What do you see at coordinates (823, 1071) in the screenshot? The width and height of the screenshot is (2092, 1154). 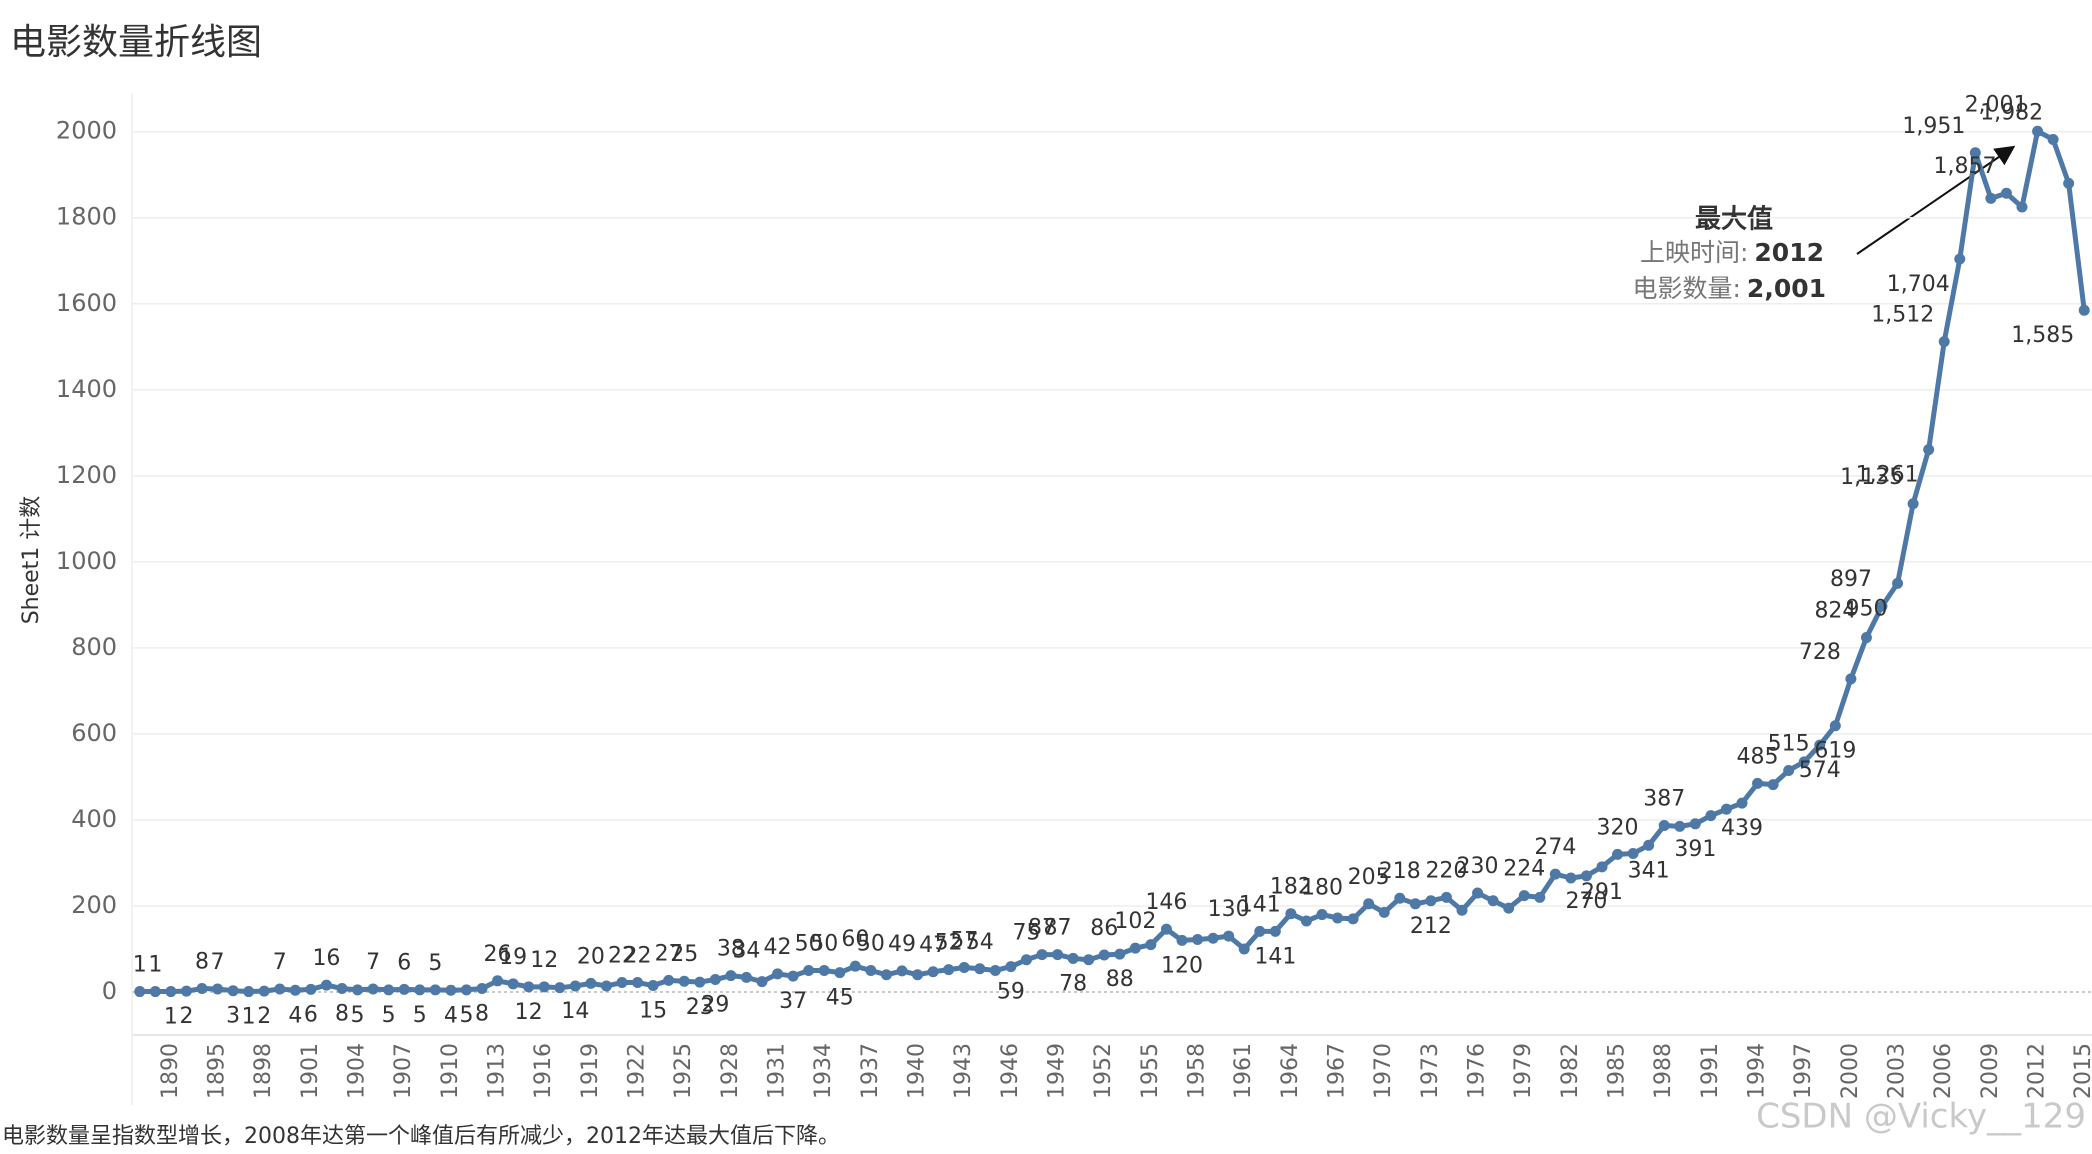 I see `x-tick-label: 1934` at bounding box center [823, 1071].